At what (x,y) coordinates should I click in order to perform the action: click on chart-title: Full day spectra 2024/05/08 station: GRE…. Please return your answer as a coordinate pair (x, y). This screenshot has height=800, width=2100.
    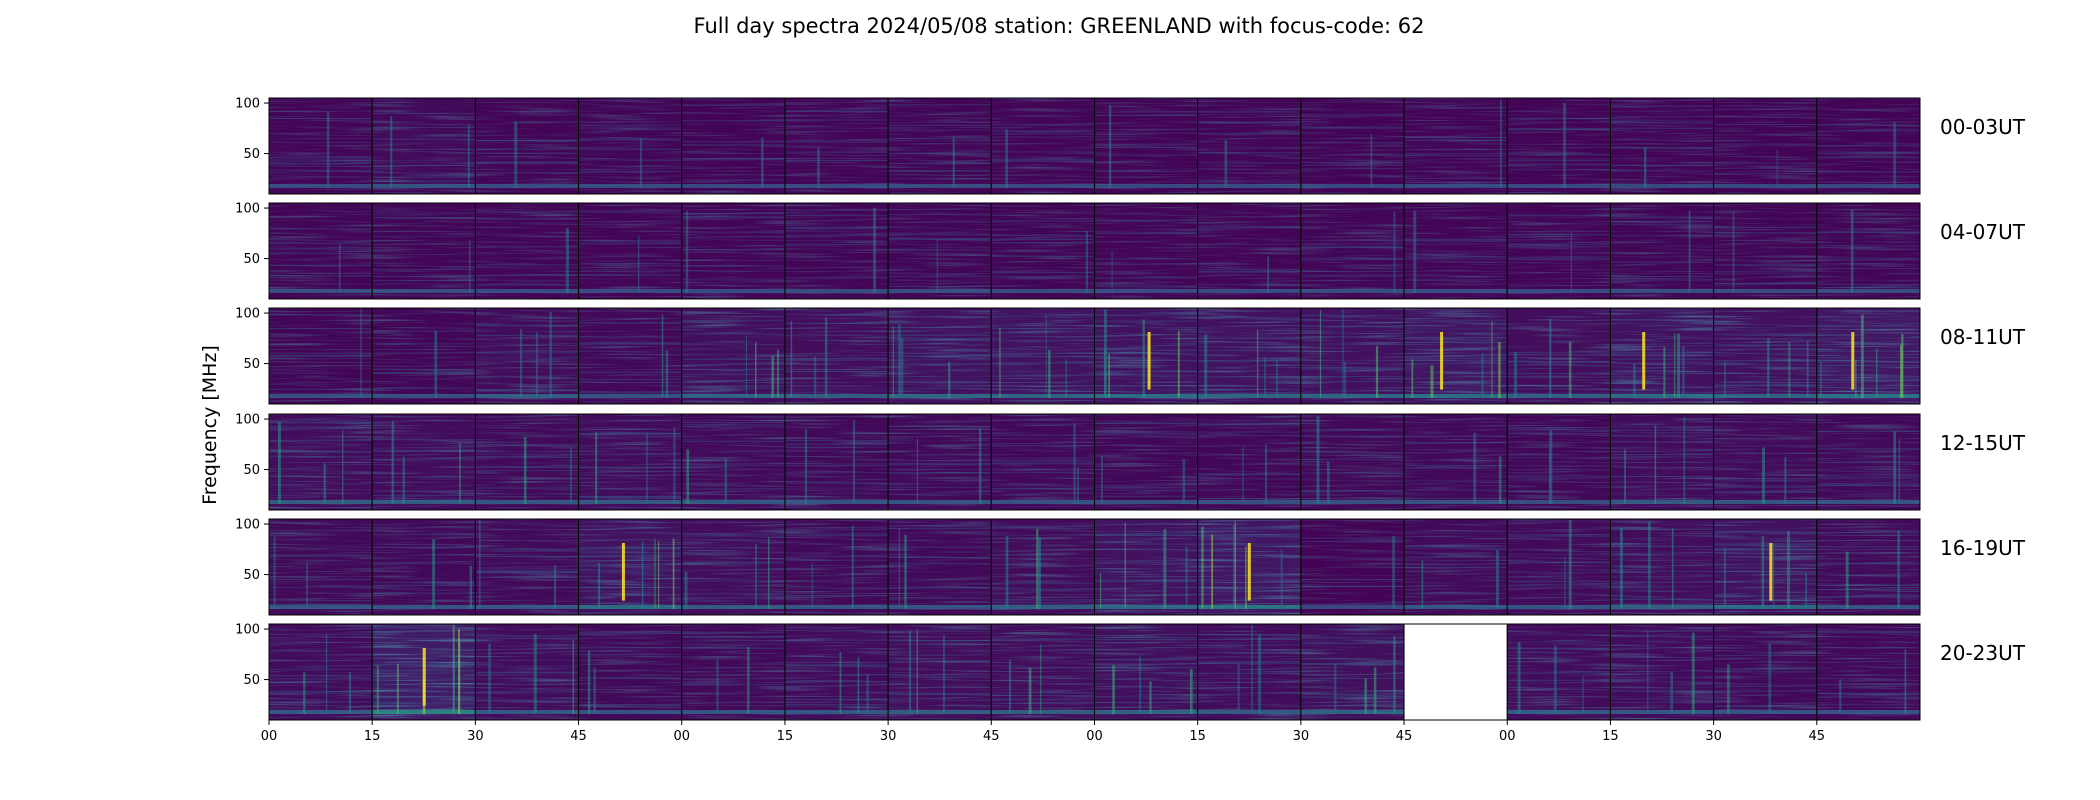
    Looking at the image, I should click on (1059, 26).